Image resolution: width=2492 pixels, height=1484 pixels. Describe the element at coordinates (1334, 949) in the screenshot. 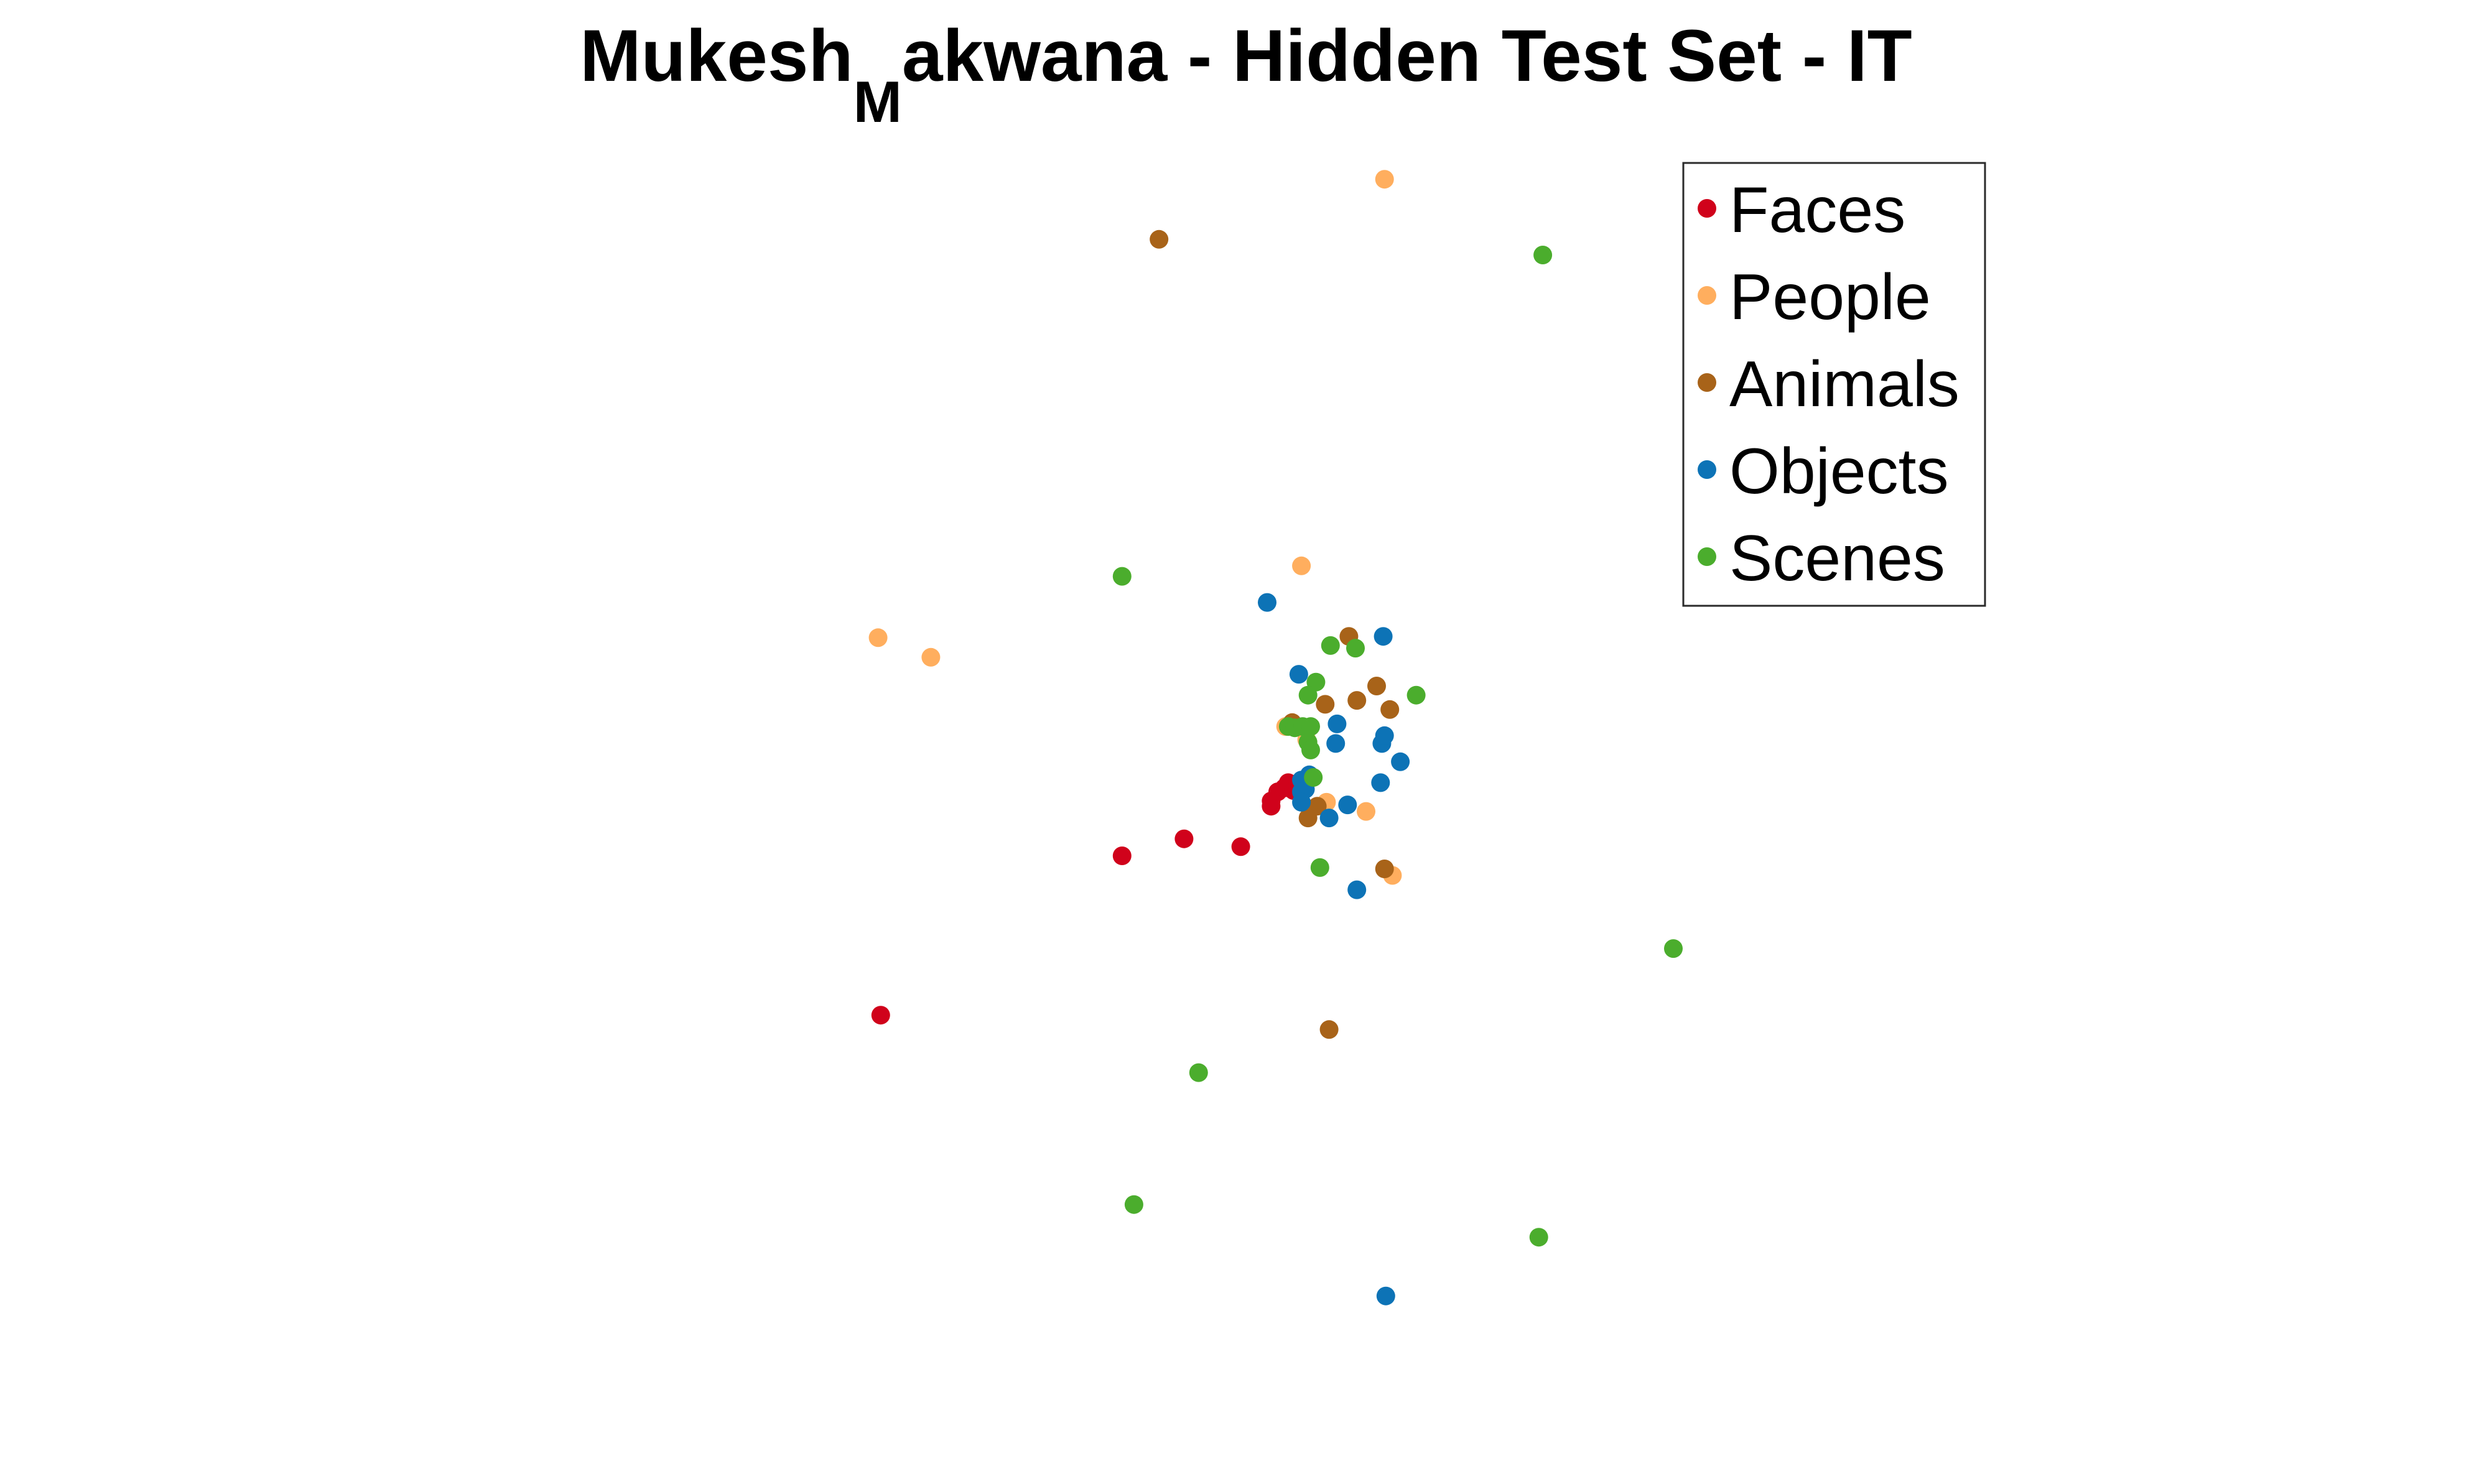

I see `series-objects` at that location.